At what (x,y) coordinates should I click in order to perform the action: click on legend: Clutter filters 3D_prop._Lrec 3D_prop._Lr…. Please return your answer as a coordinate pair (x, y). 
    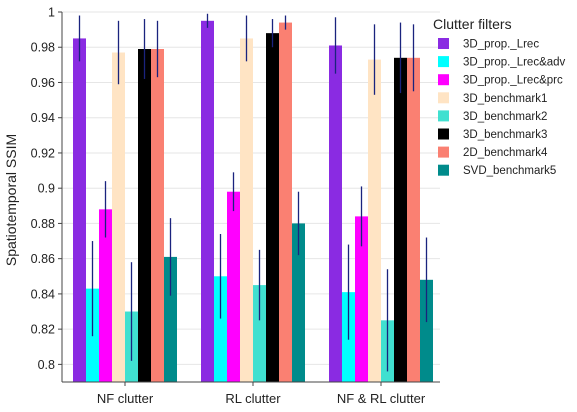
    Looking at the image, I should click on (499, 96).